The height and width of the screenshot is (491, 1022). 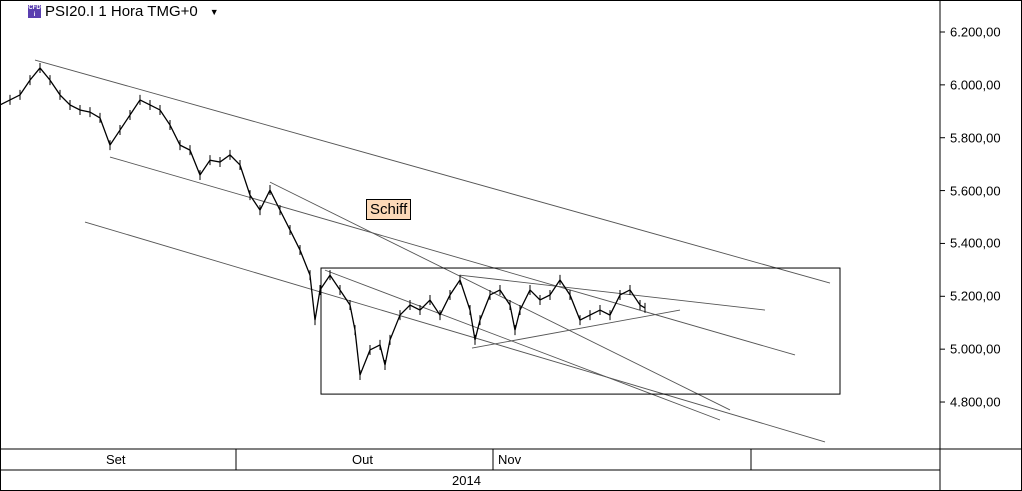 I want to click on chart-title: CFD i PSI20.I 1 Hora TMG+0 ▼, so click(x=123, y=11).